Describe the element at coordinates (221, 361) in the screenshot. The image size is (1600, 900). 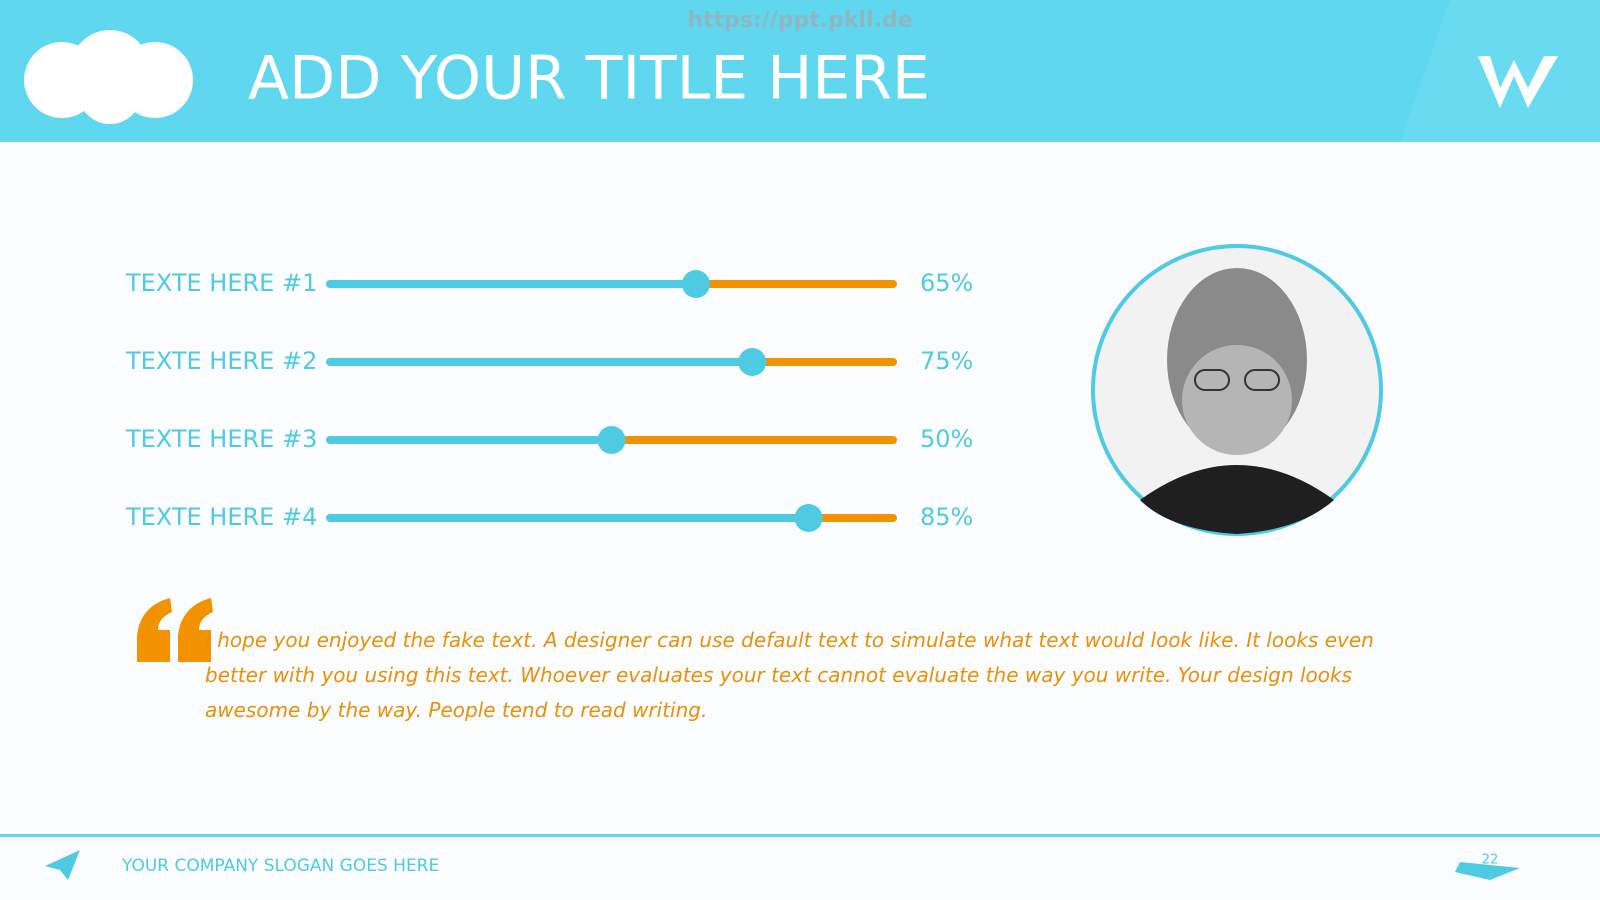
I see `skill-label: TEXTE HERE #2` at that location.